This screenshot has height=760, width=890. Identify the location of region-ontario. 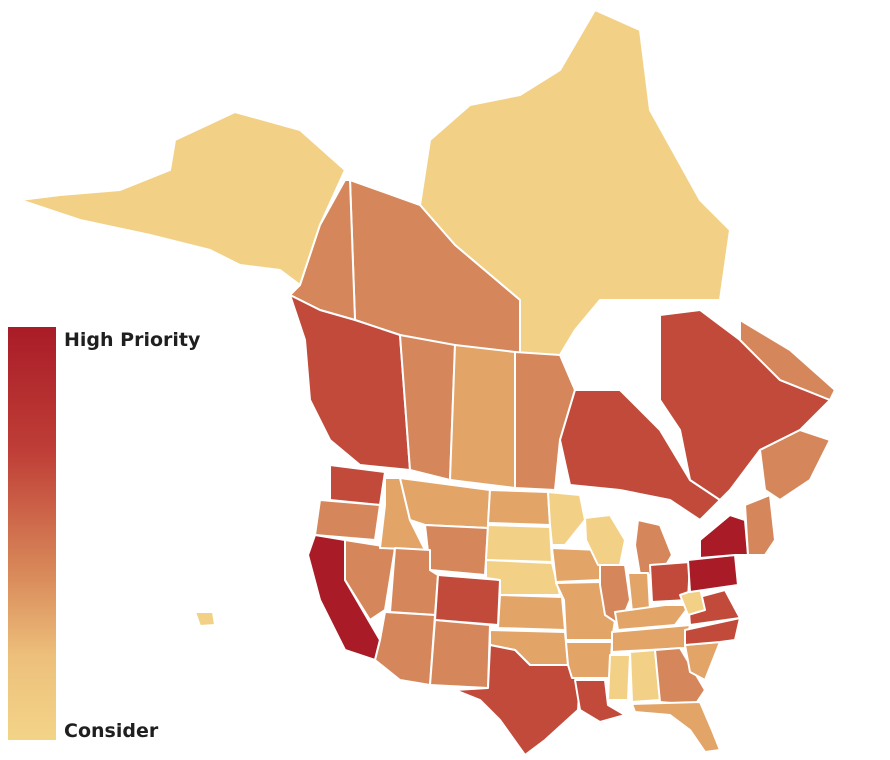
(640, 455).